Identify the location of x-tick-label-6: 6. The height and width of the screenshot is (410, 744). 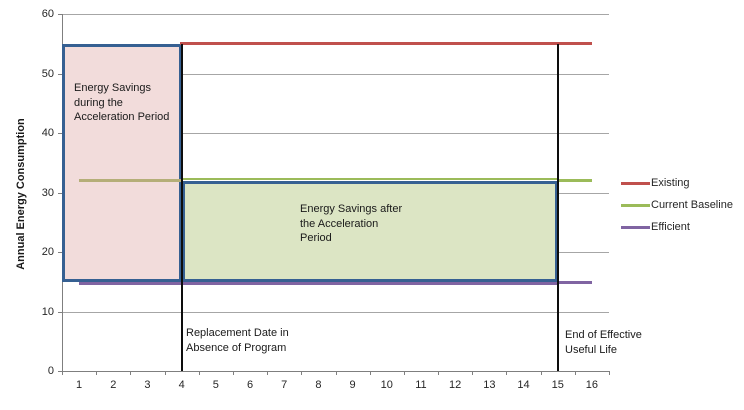
(250, 385).